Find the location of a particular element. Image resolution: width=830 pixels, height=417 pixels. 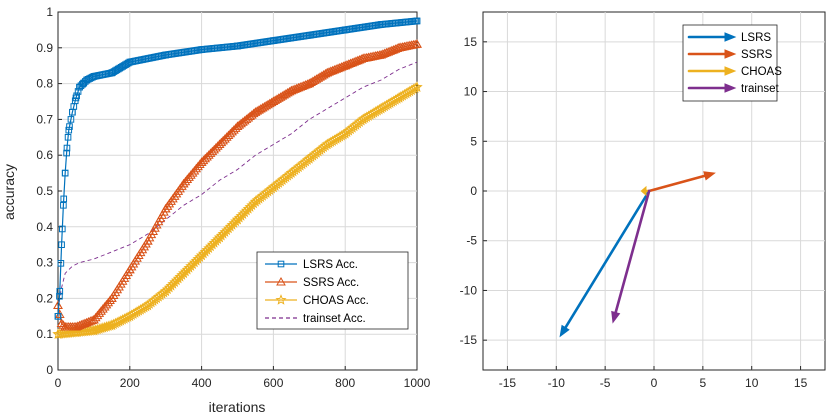

x-tick-label: 0 is located at coordinates (654, 383).